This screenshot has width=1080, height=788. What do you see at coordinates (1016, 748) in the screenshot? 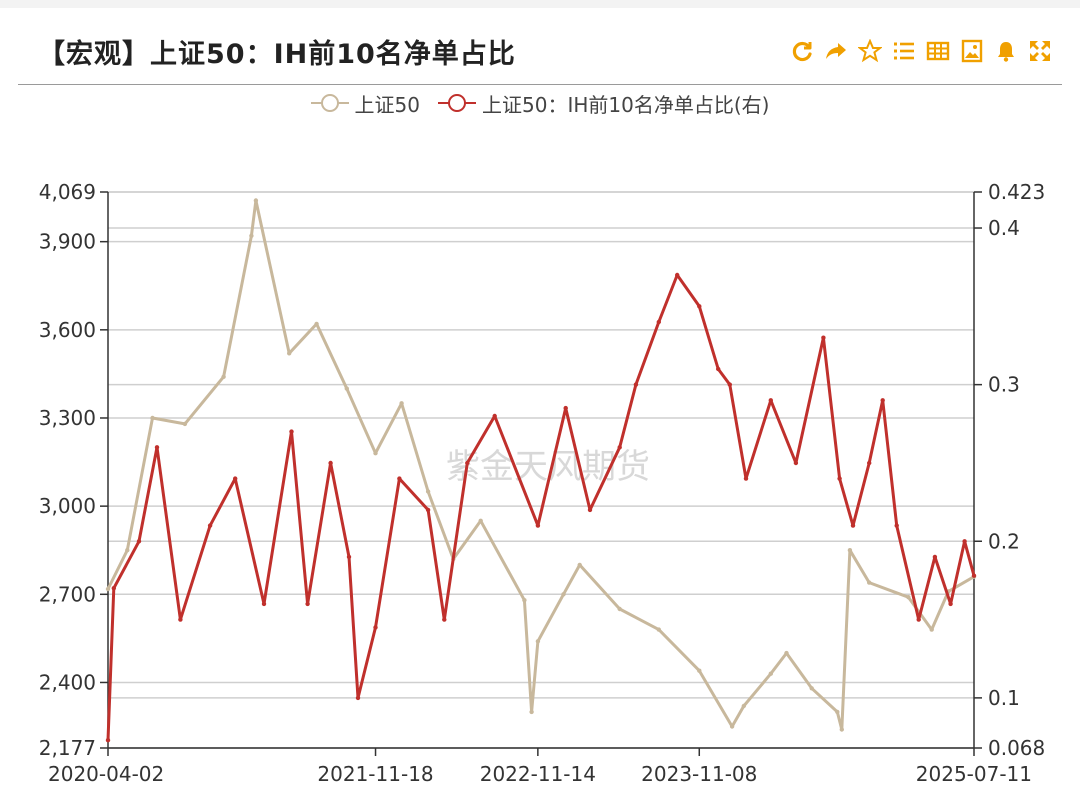
I see `right-tick-label: 0.068` at bounding box center [1016, 748].